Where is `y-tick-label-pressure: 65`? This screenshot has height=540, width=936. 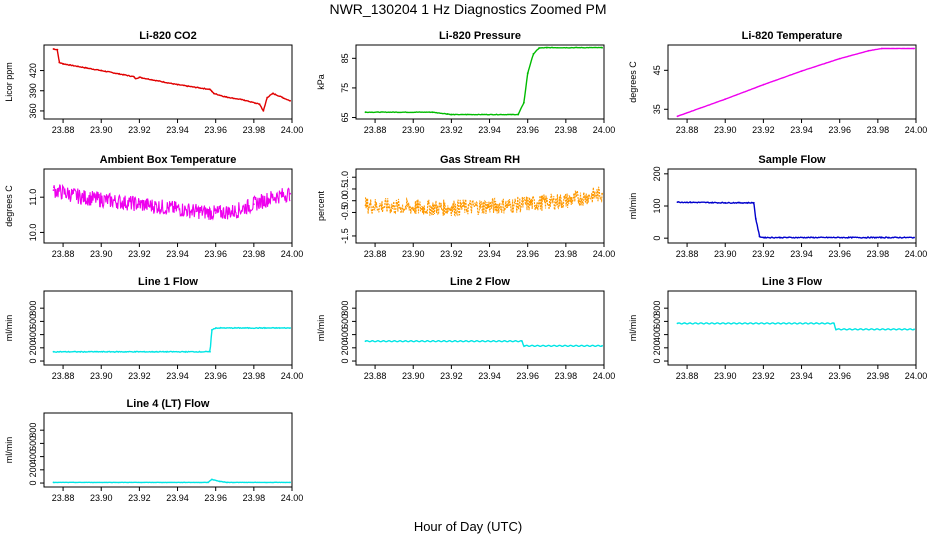
y-tick-label-pressure: 65 is located at coordinates (345, 118).